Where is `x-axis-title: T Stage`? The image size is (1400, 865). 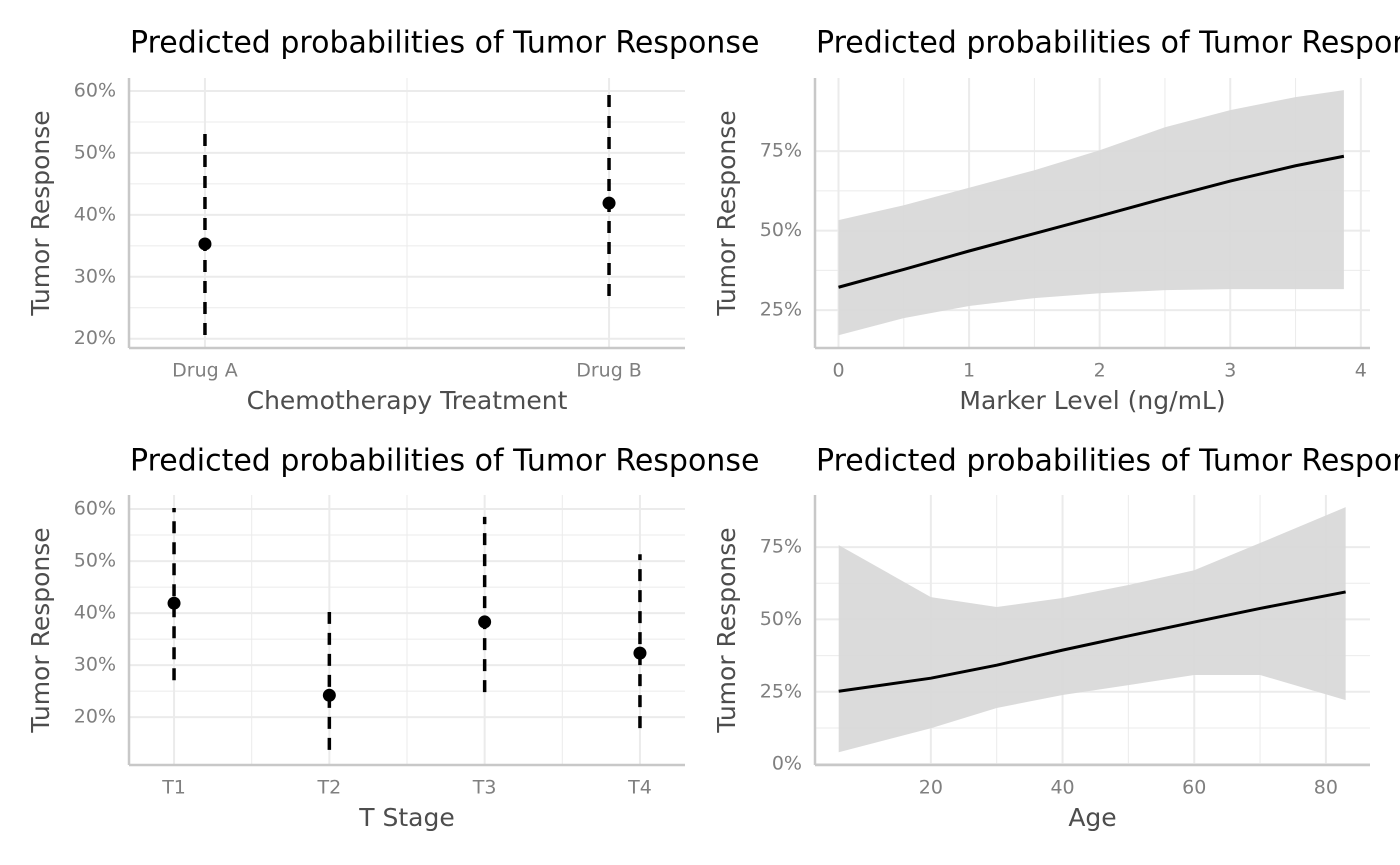 x-axis-title: T Stage is located at coordinates (406, 817).